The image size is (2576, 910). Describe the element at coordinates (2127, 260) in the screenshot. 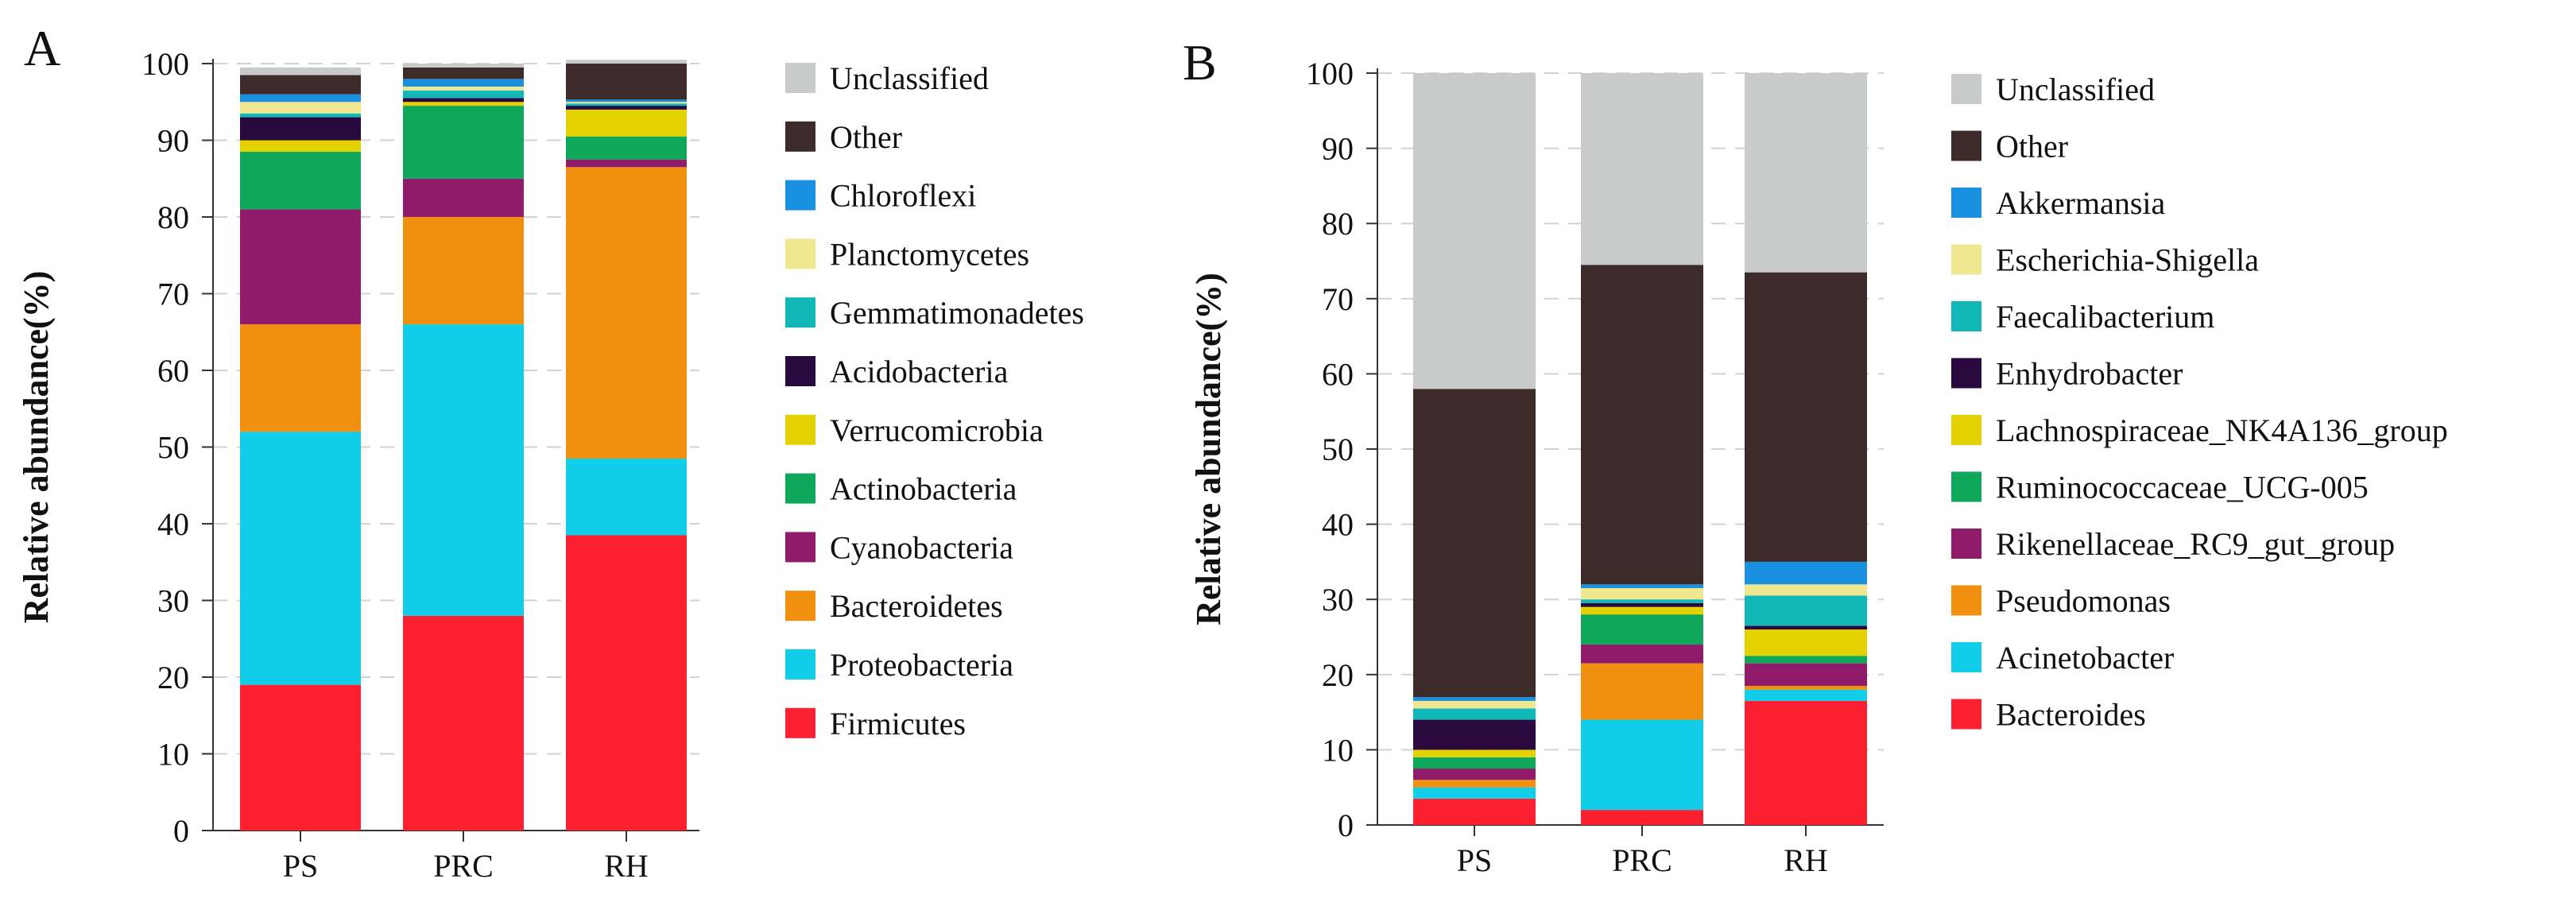

I see `legend-label: Escherichia-Shigella` at that location.